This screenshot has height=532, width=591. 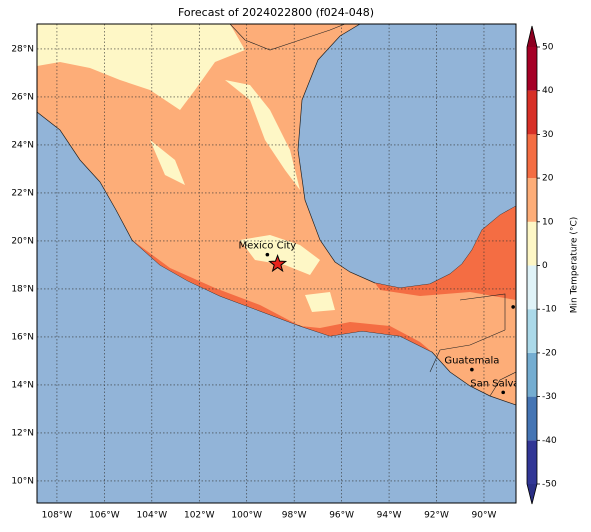 I want to click on y-tick-label: 26°N, so click(x=22, y=97).